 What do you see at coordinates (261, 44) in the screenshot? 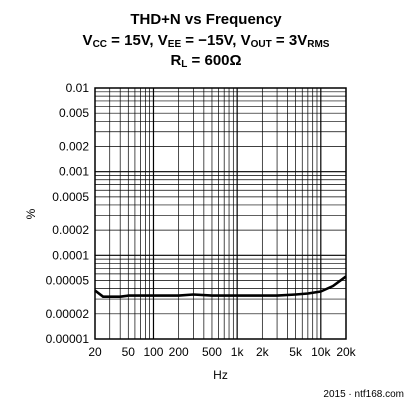
I see `vout-subscript: OUT` at bounding box center [261, 44].